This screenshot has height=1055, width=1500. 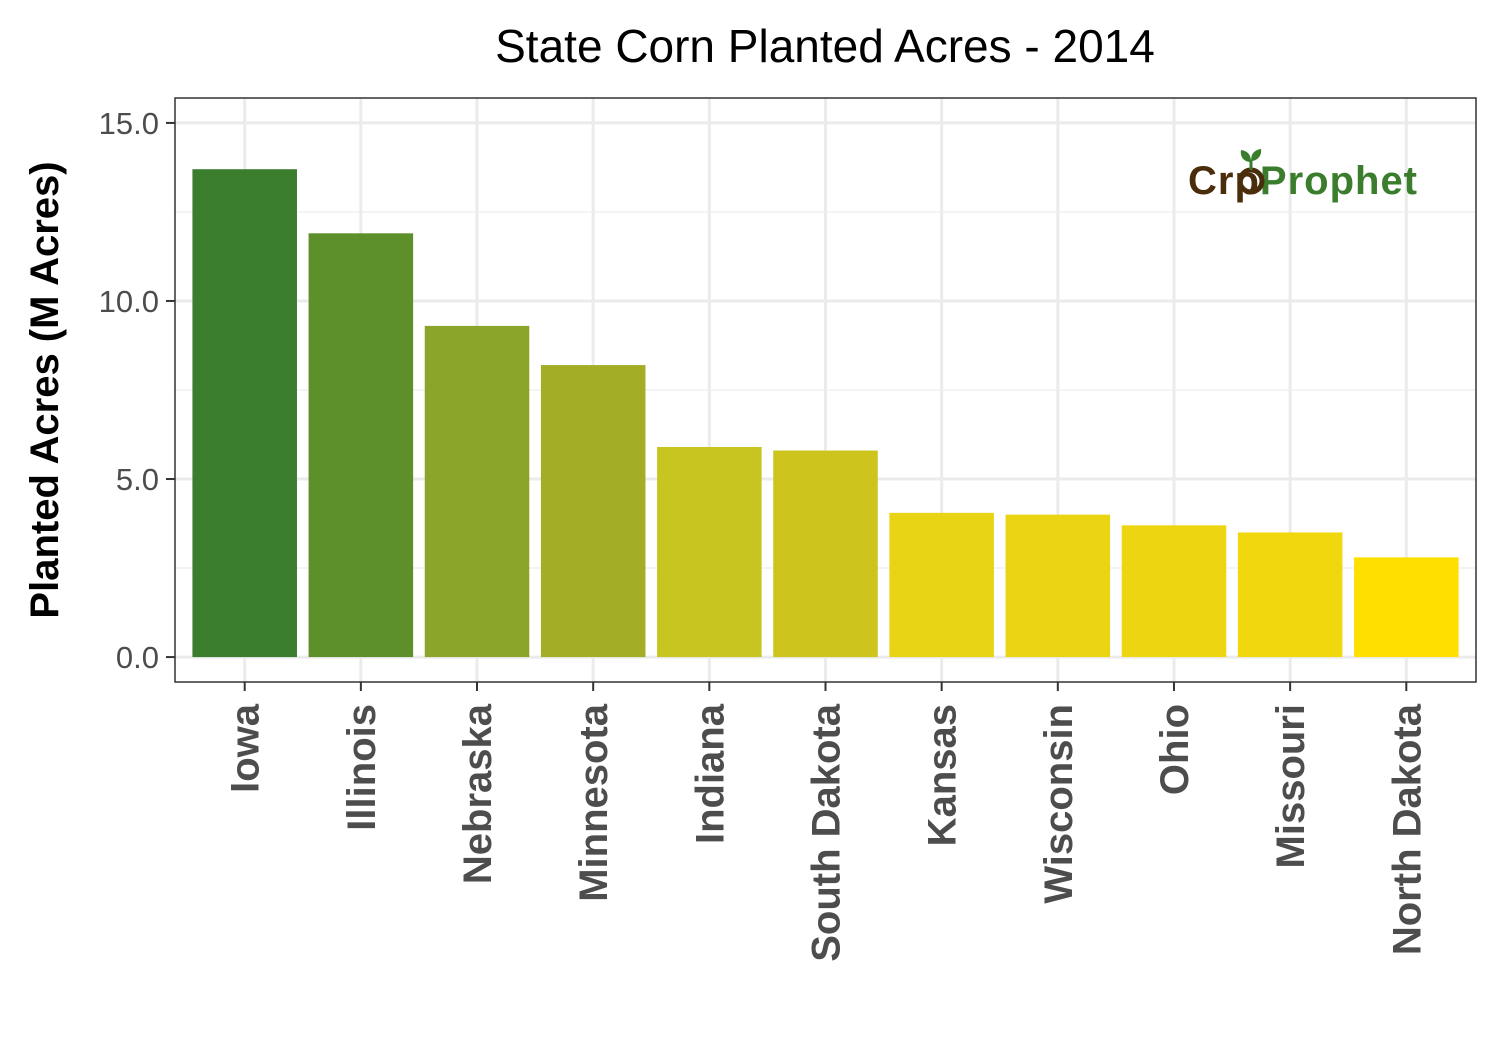 What do you see at coordinates (129, 123) in the screenshot?
I see `y-tick-label: 15.0` at bounding box center [129, 123].